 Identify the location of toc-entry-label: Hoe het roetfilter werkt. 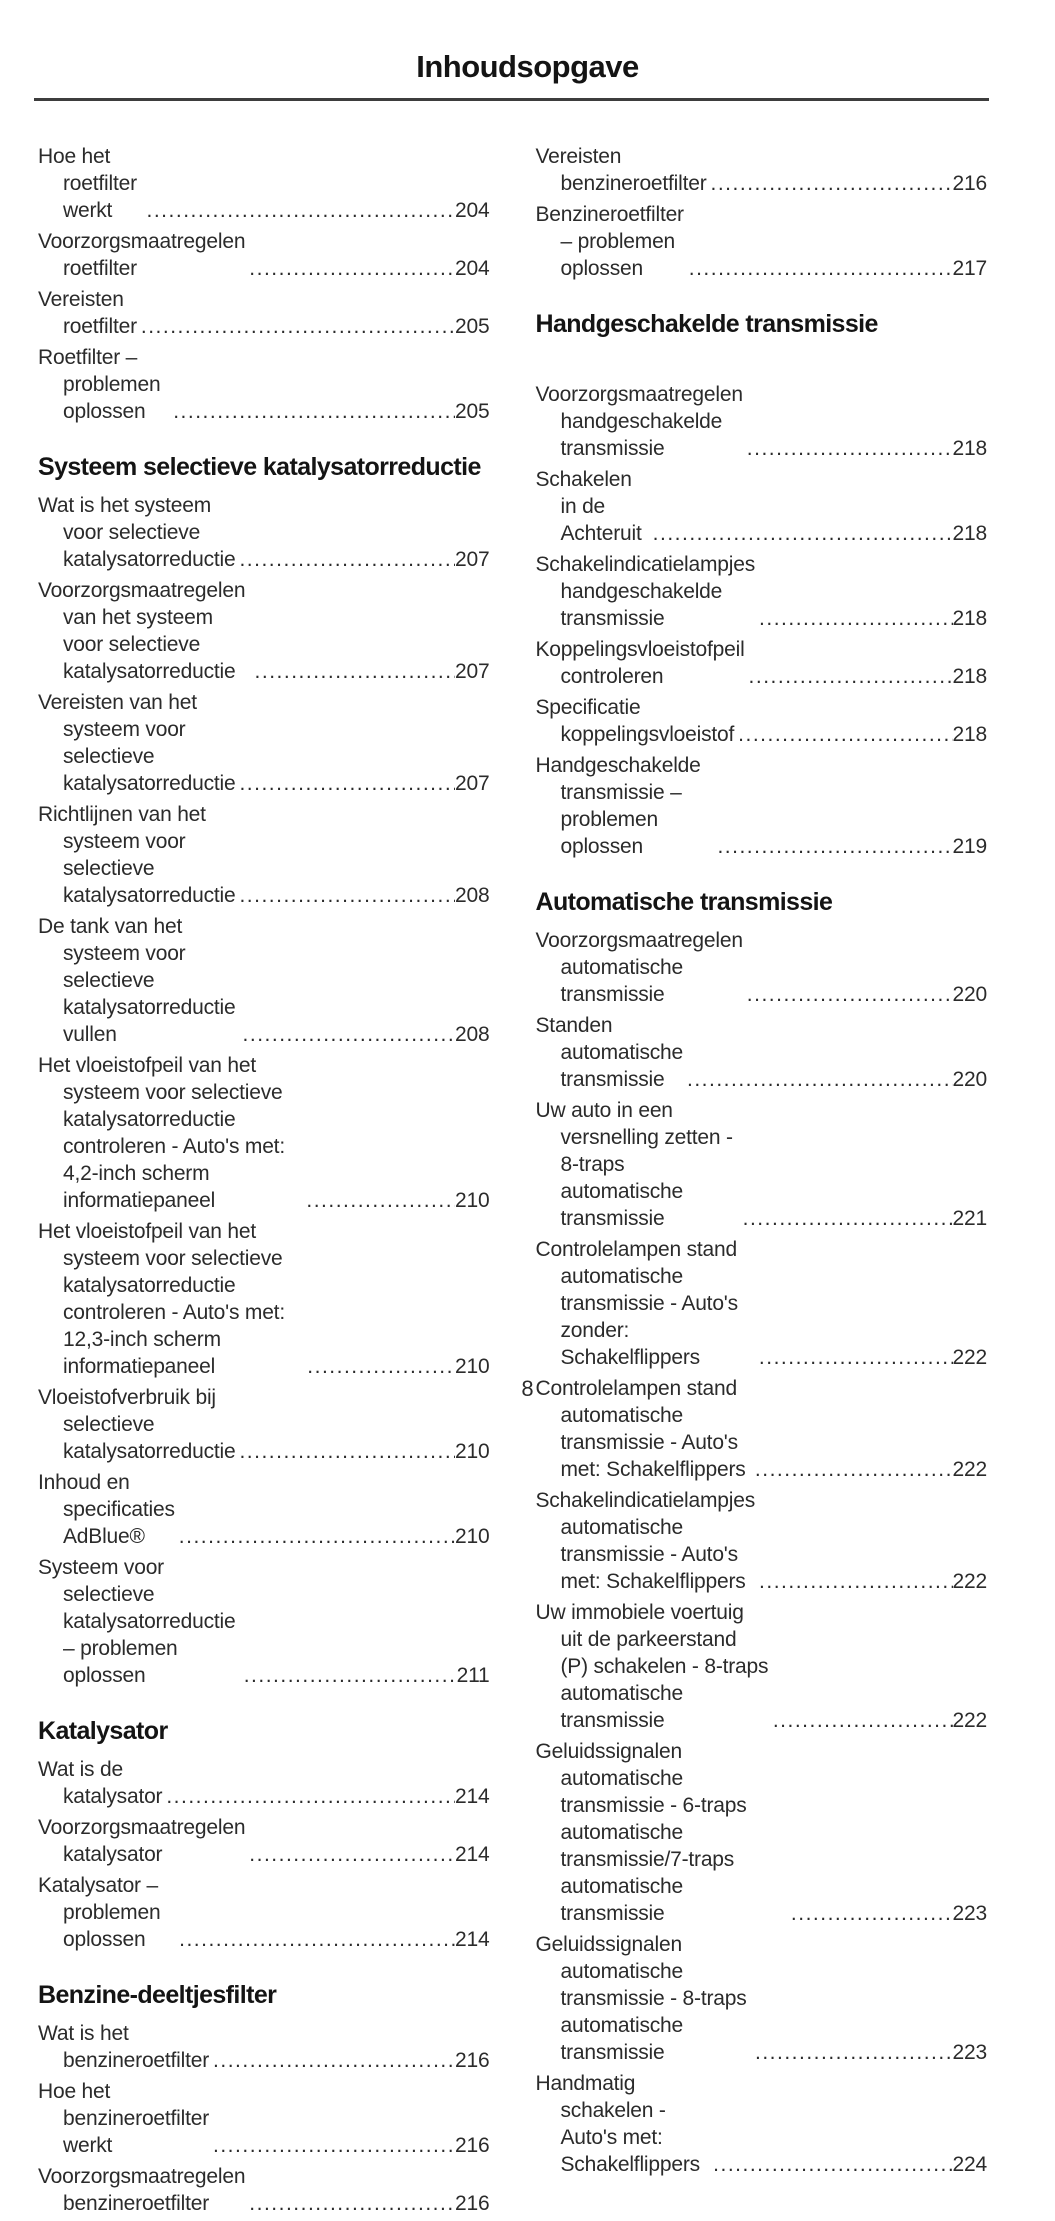
(87, 183).